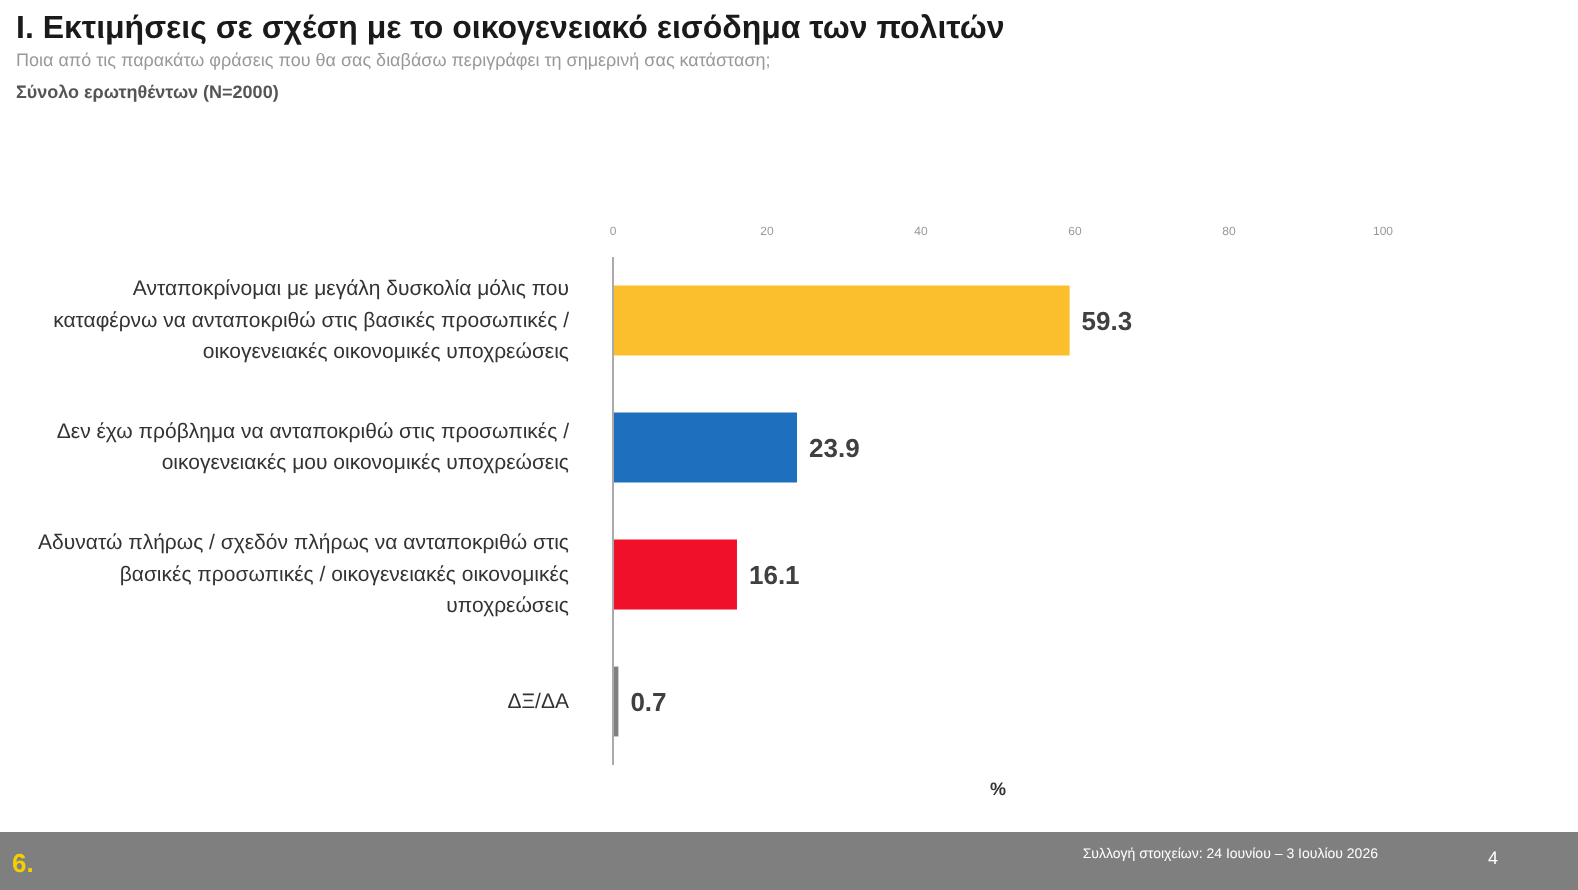 This screenshot has height=890, width=1578. I want to click on text: Σύνολο ερωτηθέντων (Ν=2000), so click(147, 93).